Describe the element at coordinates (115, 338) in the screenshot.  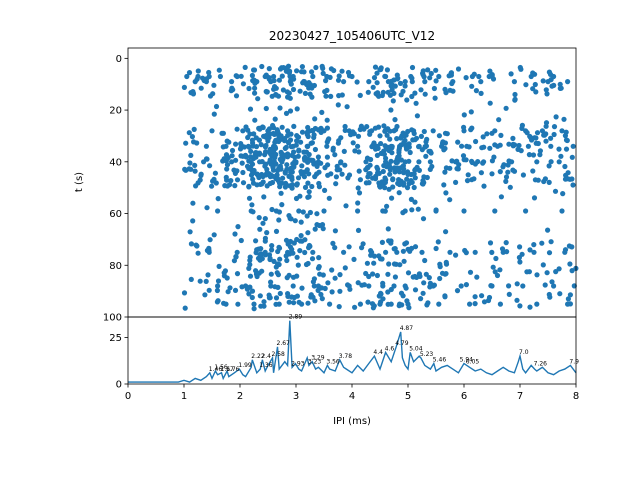
I see `y-tick-label: 25` at that location.